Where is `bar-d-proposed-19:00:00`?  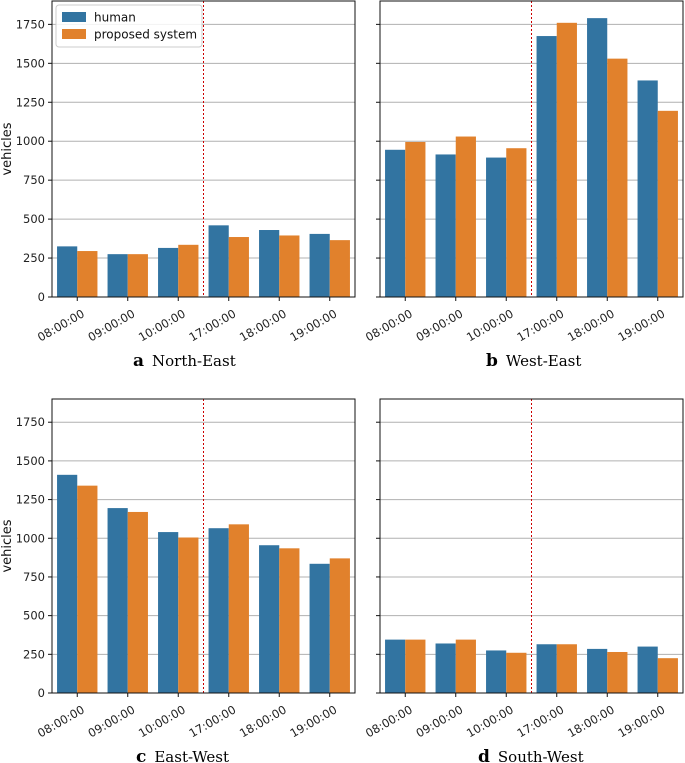 bar-d-proposed-19:00:00 is located at coordinates (667, 675).